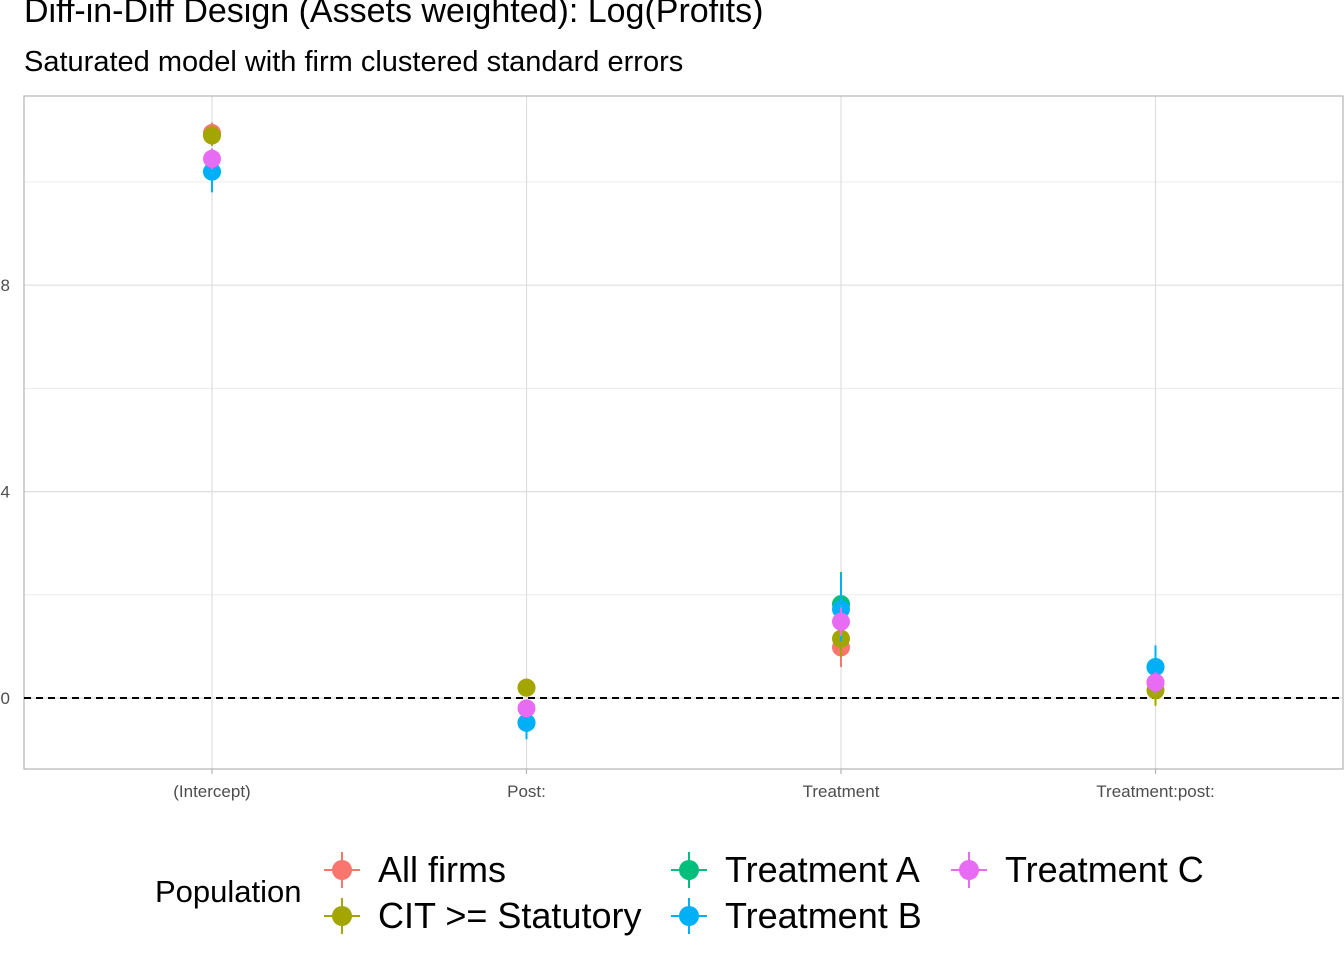 This screenshot has width=1344, height=960. What do you see at coordinates (510, 915) in the screenshot?
I see `legend-label: CIT >= Statutory` at bounding box center [510, 915].